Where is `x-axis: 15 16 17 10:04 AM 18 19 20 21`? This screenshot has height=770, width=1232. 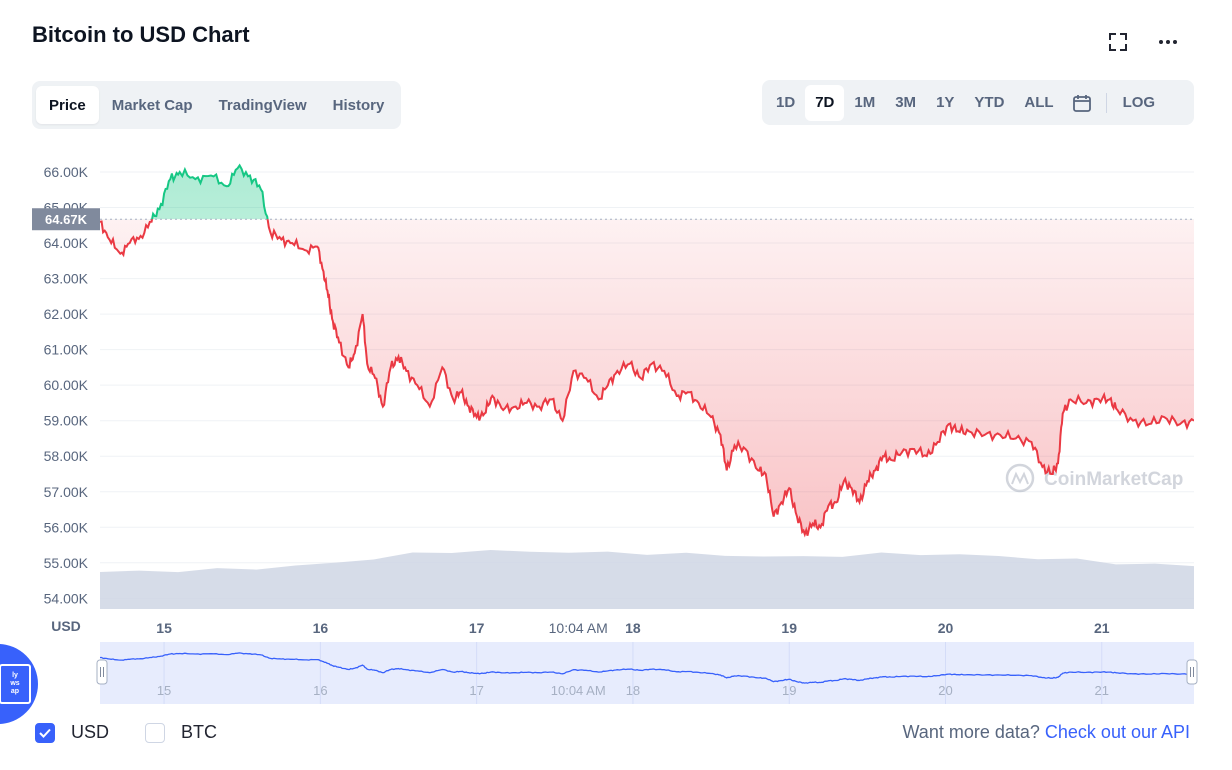 x-axis: 15 16 17 10:04 AM 18 19 20 21 is located at coordinates (633, 628).